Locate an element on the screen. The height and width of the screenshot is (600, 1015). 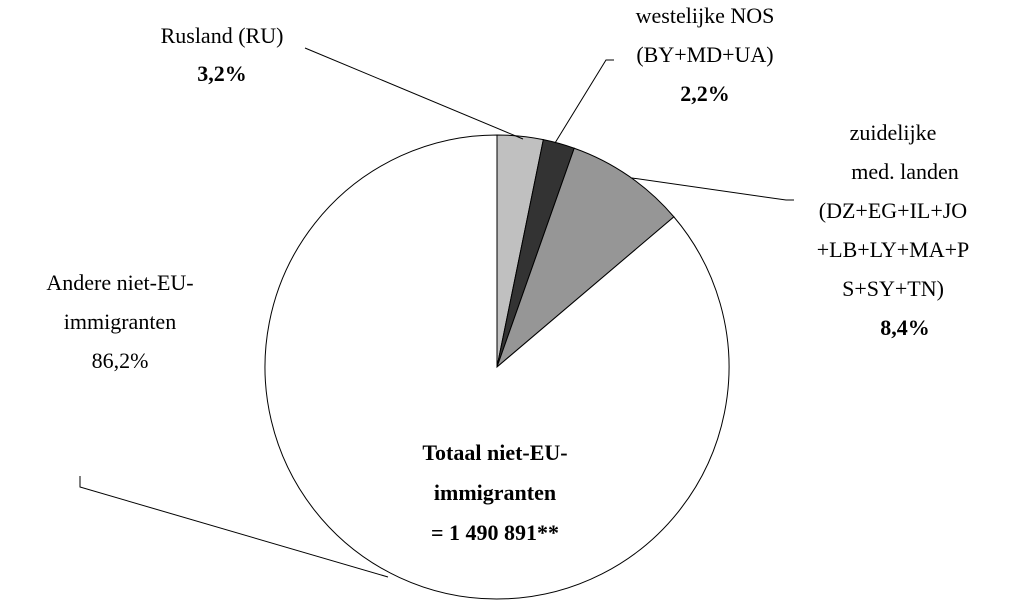
value-label: 8,4% is located at coordinates (905, 327).